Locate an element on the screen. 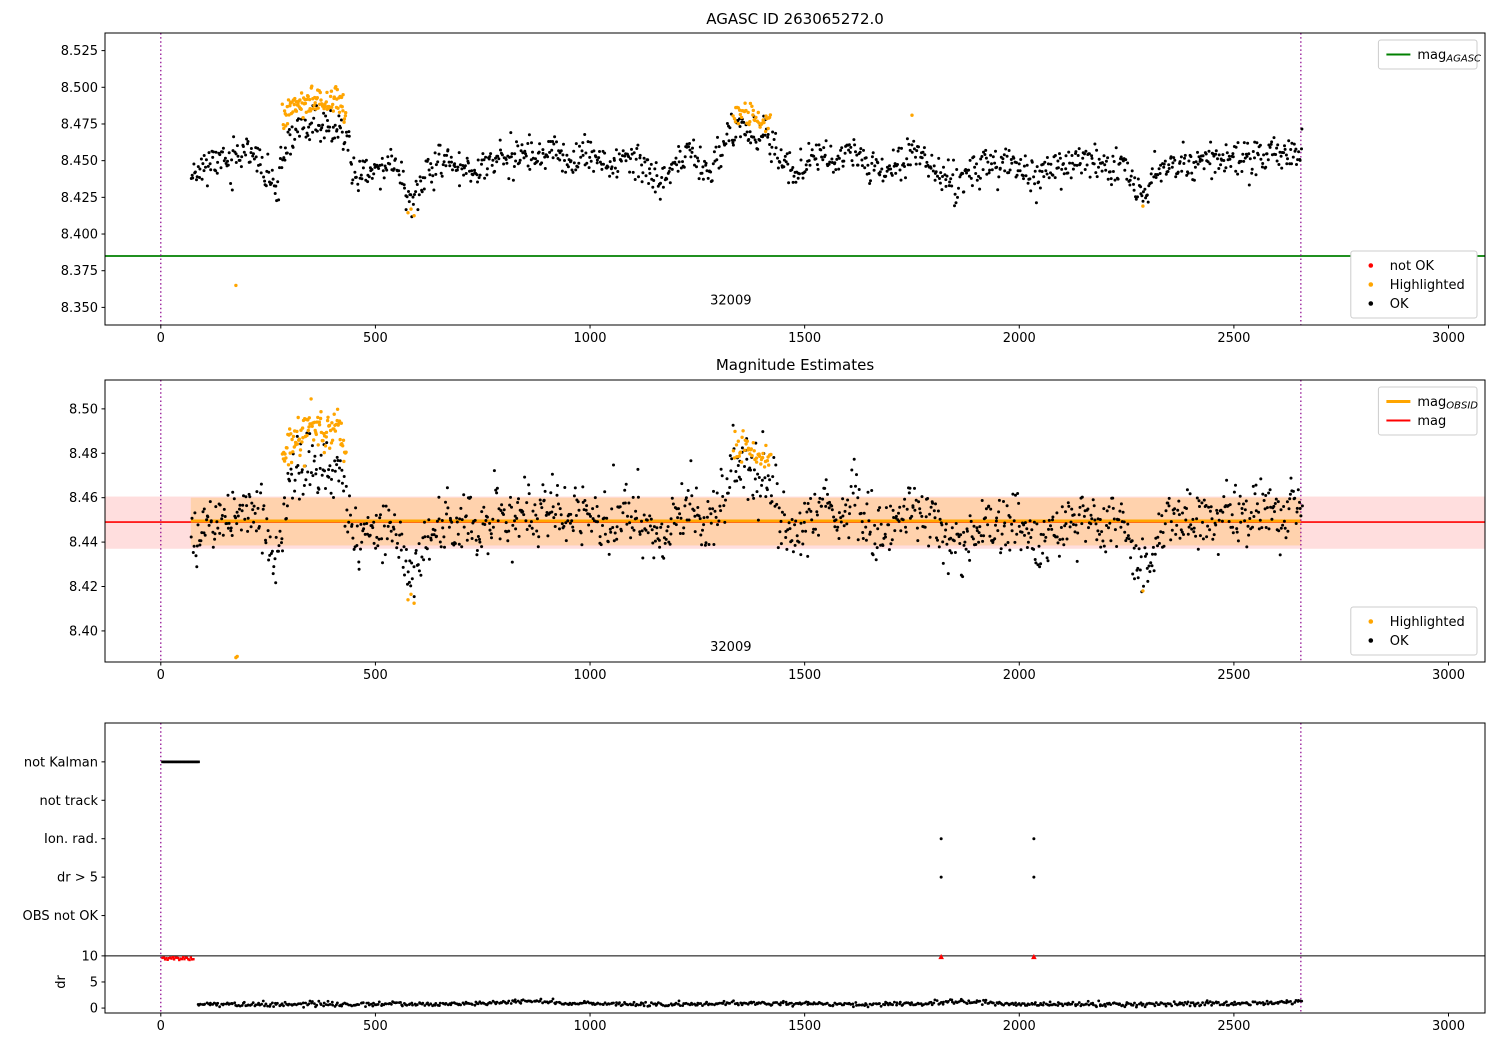  category-label: not track is located at coordinates (68, 801).